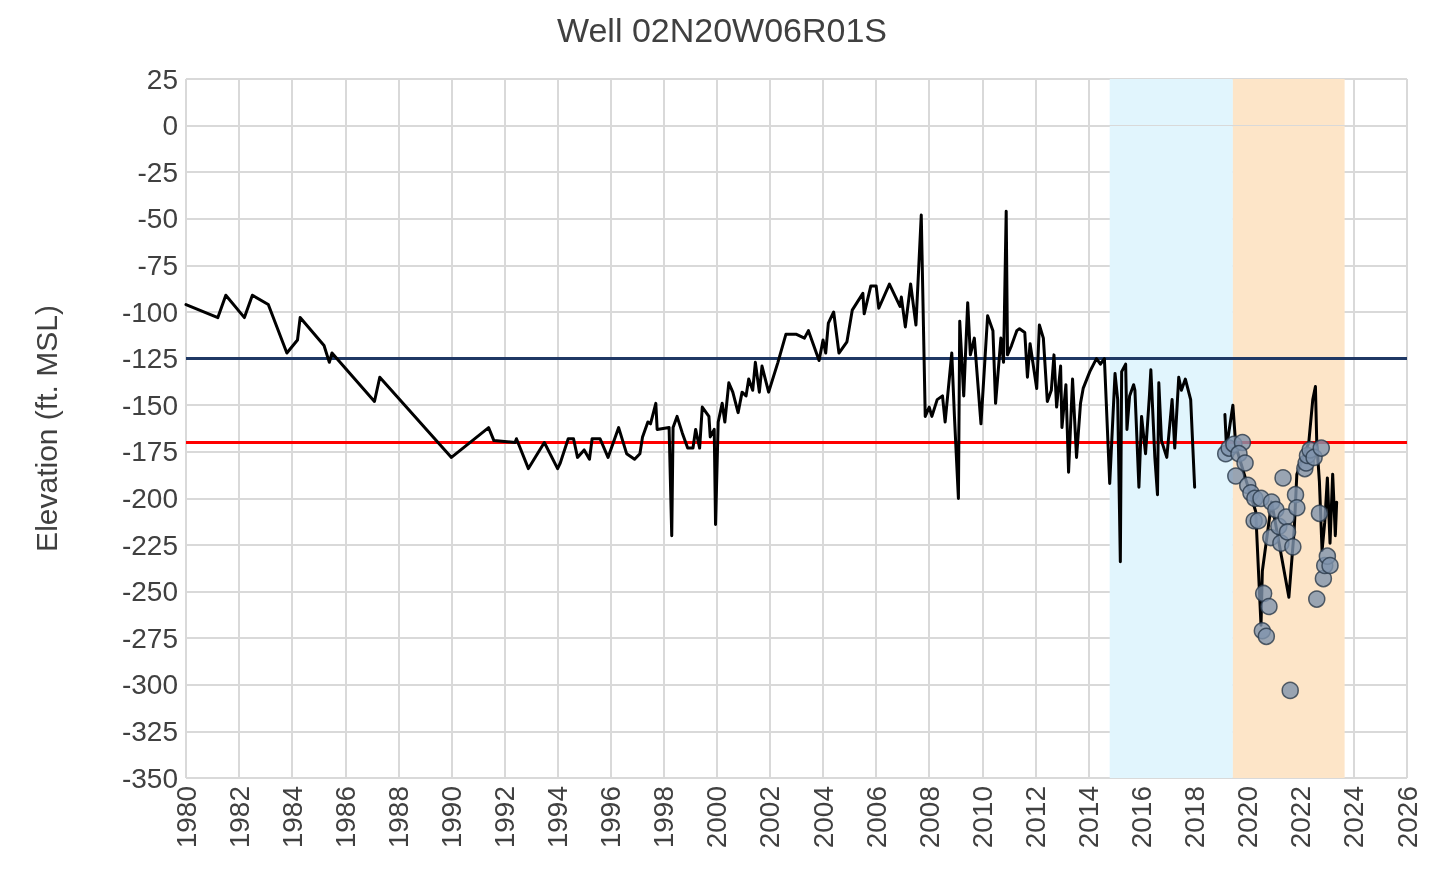 This screenshot has height=882, width=1444. What do you see at coordinates (770, 817) in the screenshot?
I see `x-tick-label: 2002` at bounding box center [770, 817].